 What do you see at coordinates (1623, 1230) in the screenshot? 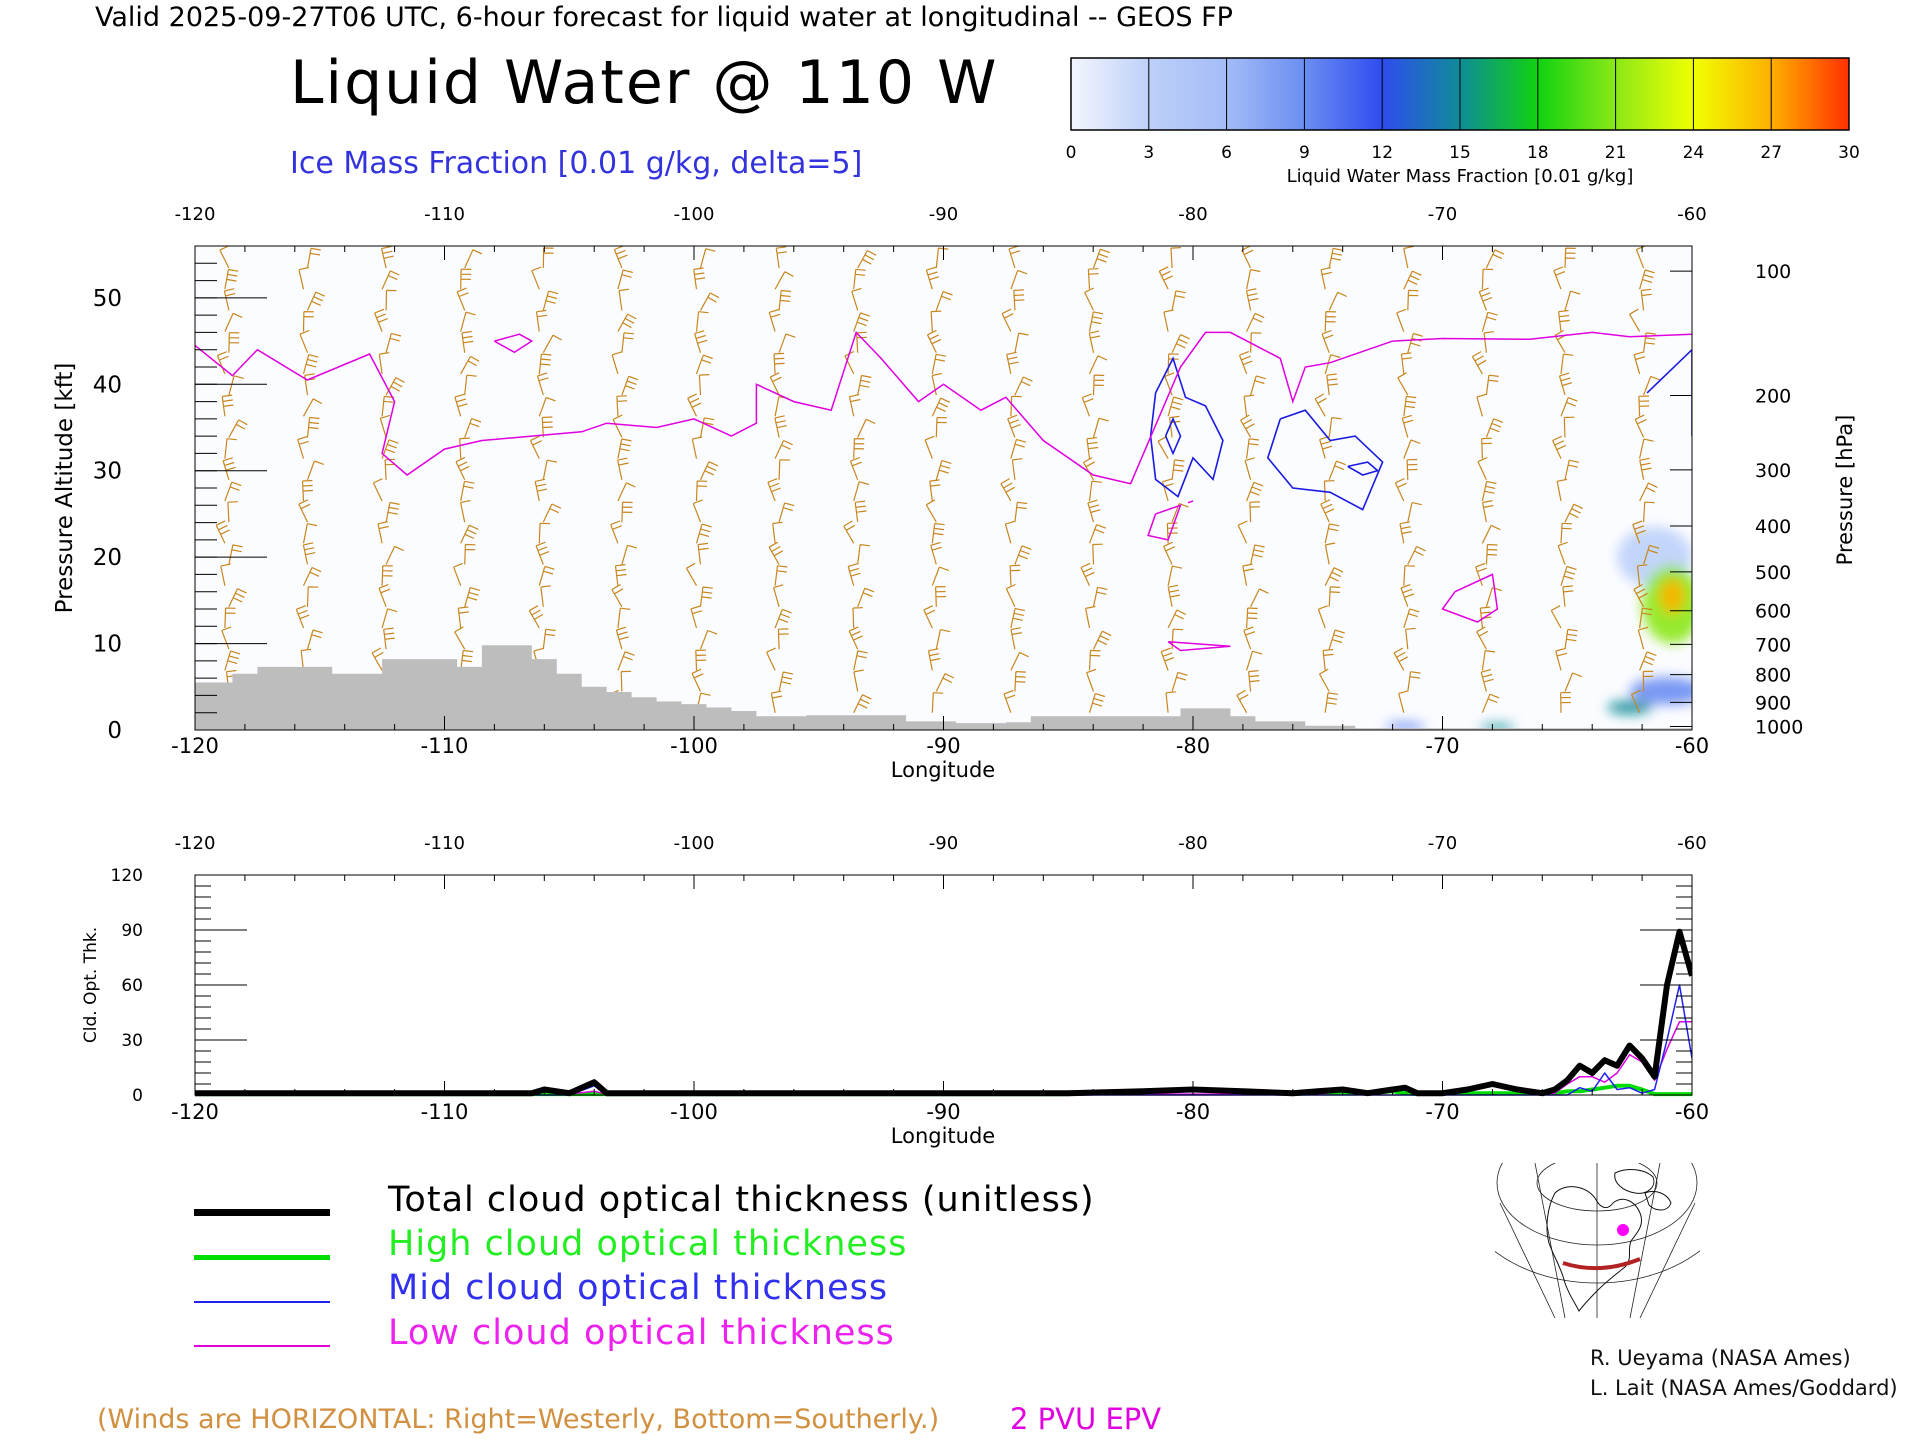
I see `location-marker` at bounding box center [1623, 1230].